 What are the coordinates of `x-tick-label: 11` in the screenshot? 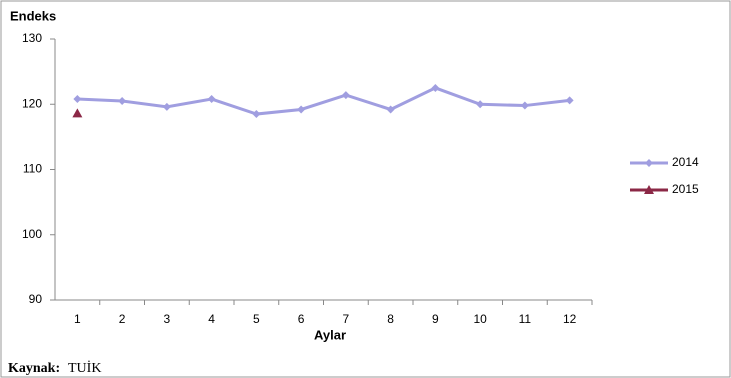 It's located at (525, 319).